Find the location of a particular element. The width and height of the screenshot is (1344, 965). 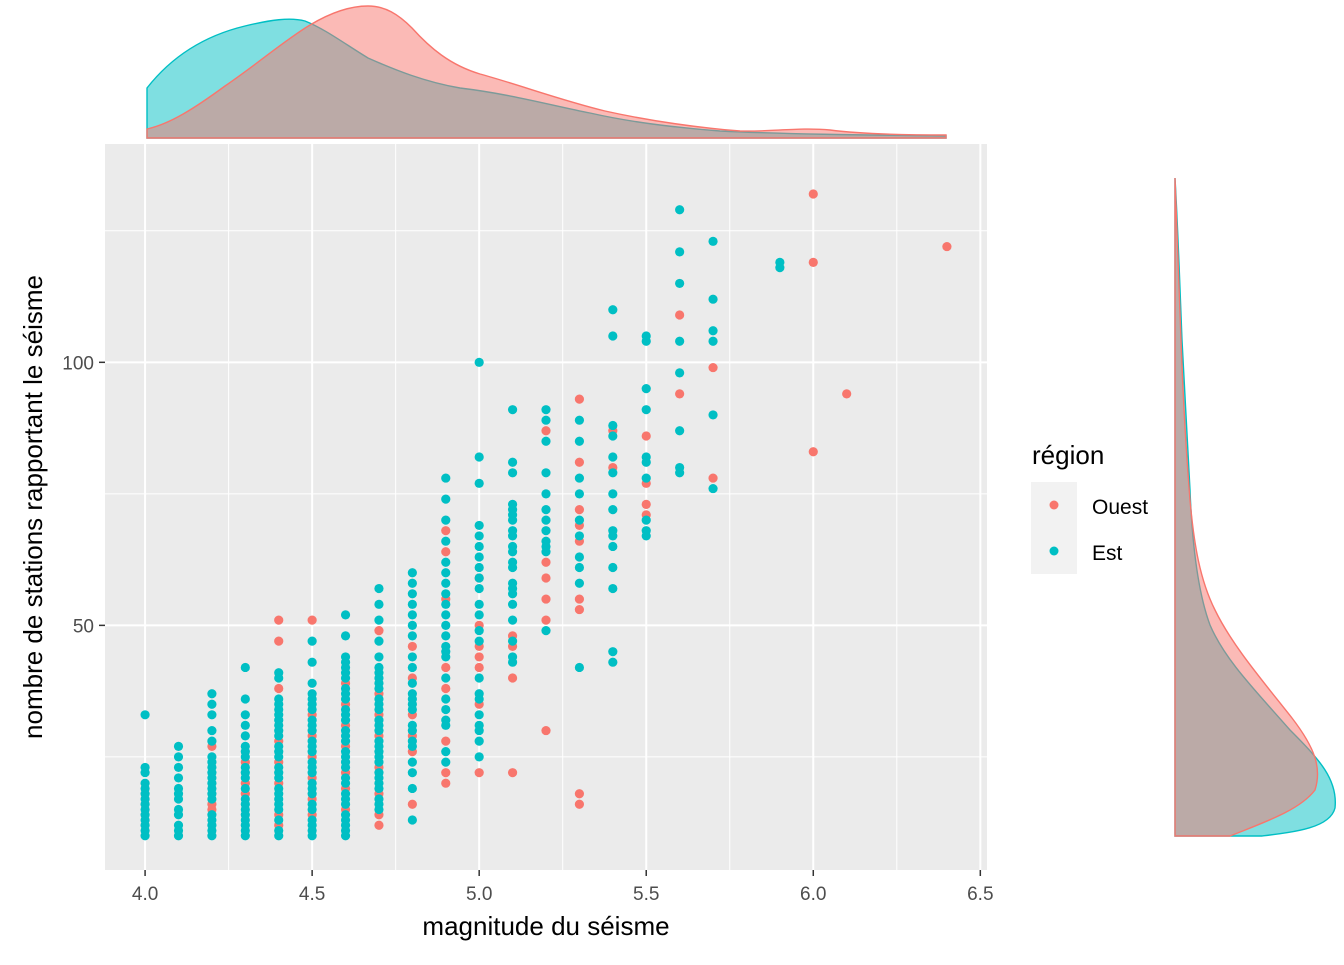

right-density is located at coordinates (1255, 507).